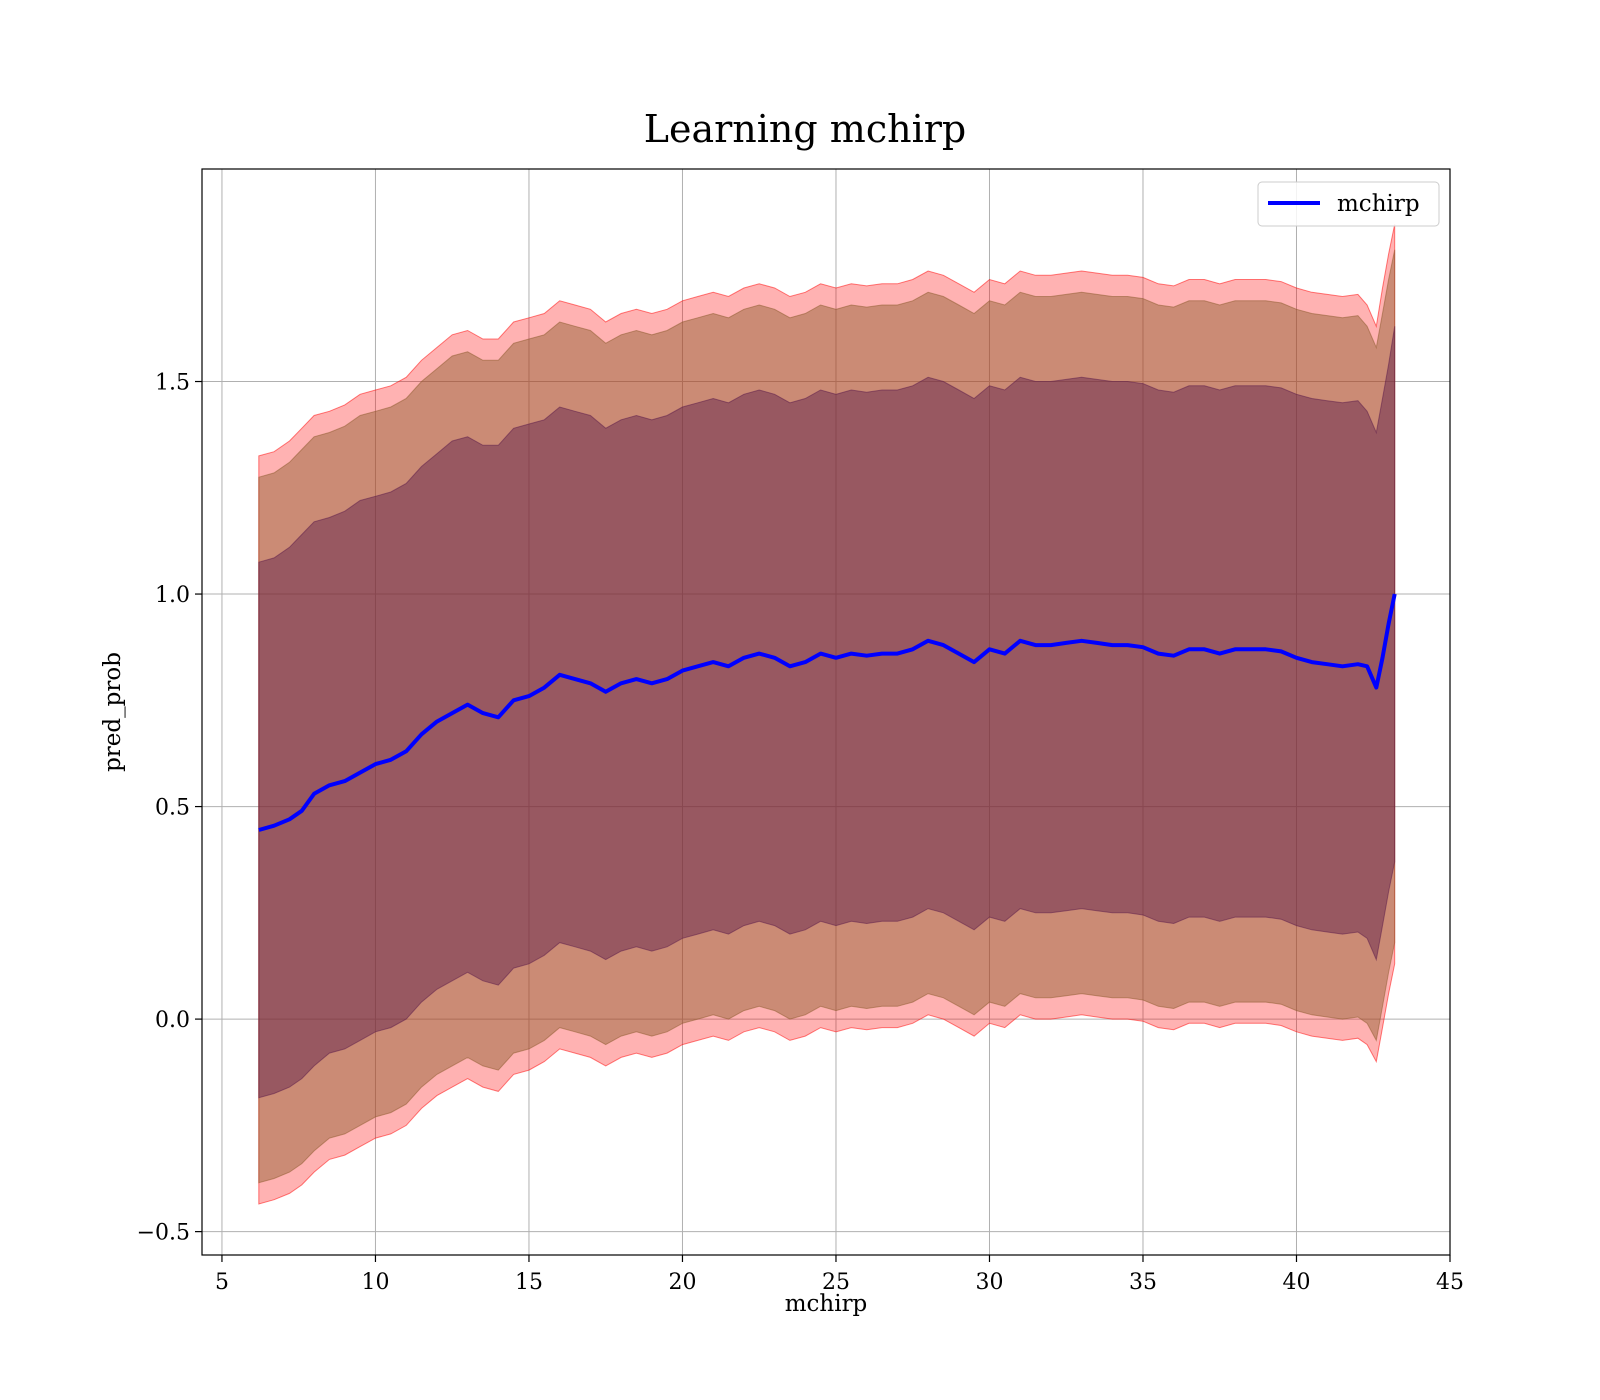  Describe the element at coordinates (113, 712) in the screenshot. I see `y-axis-label: pred_prob` at that location.